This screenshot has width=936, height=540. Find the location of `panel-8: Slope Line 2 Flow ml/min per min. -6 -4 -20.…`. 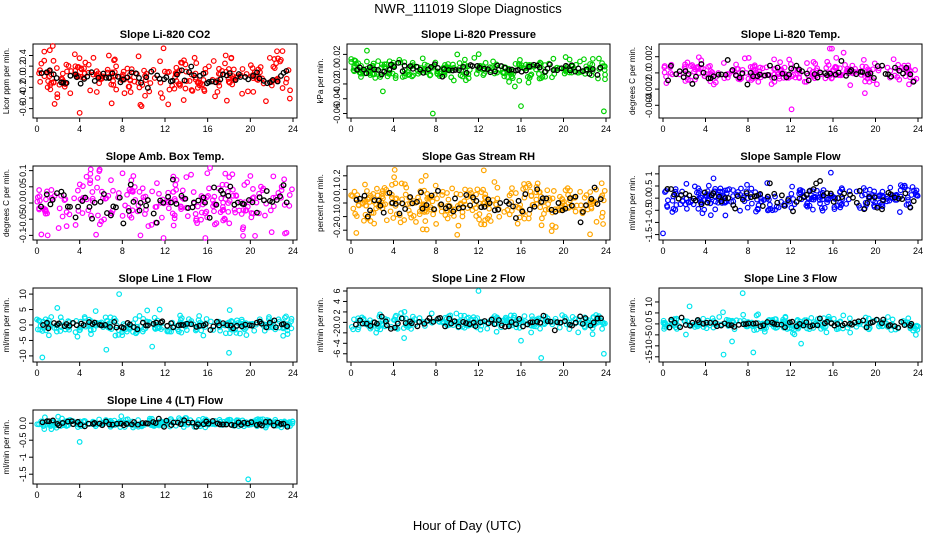

panel-8: Slope Line 2 Flow ml/min per min. -6 -4 -20.… is located at coordinates (463, 325).